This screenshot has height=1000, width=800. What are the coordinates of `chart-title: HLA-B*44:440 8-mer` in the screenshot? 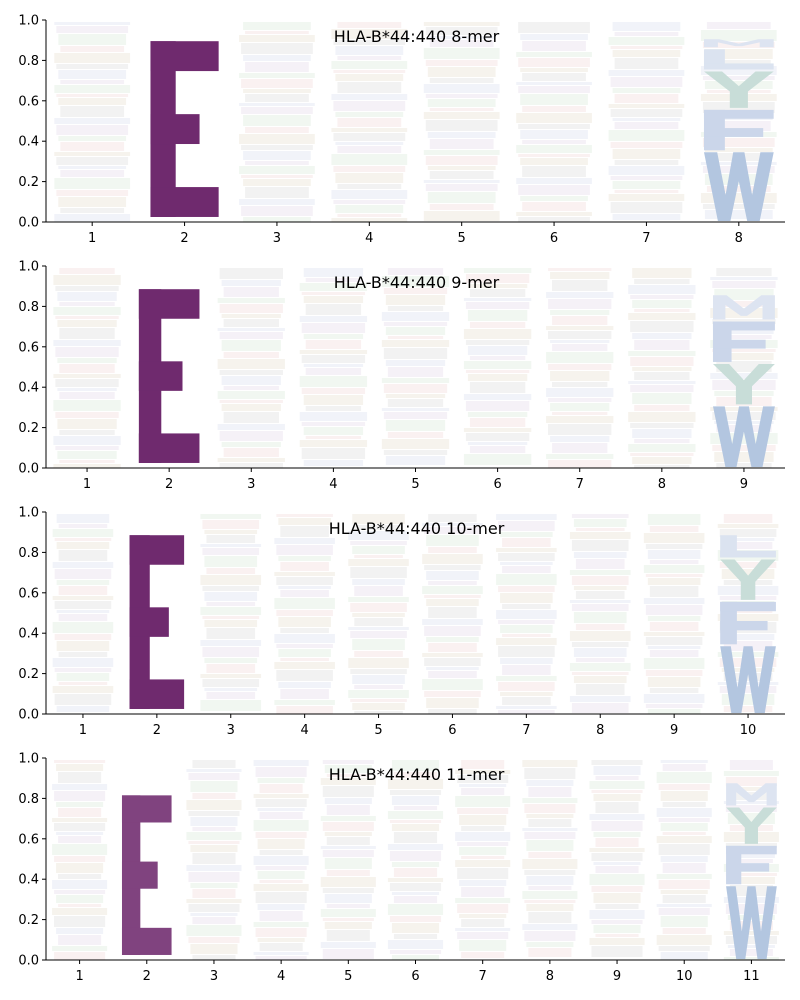 It's located at (417, 36).